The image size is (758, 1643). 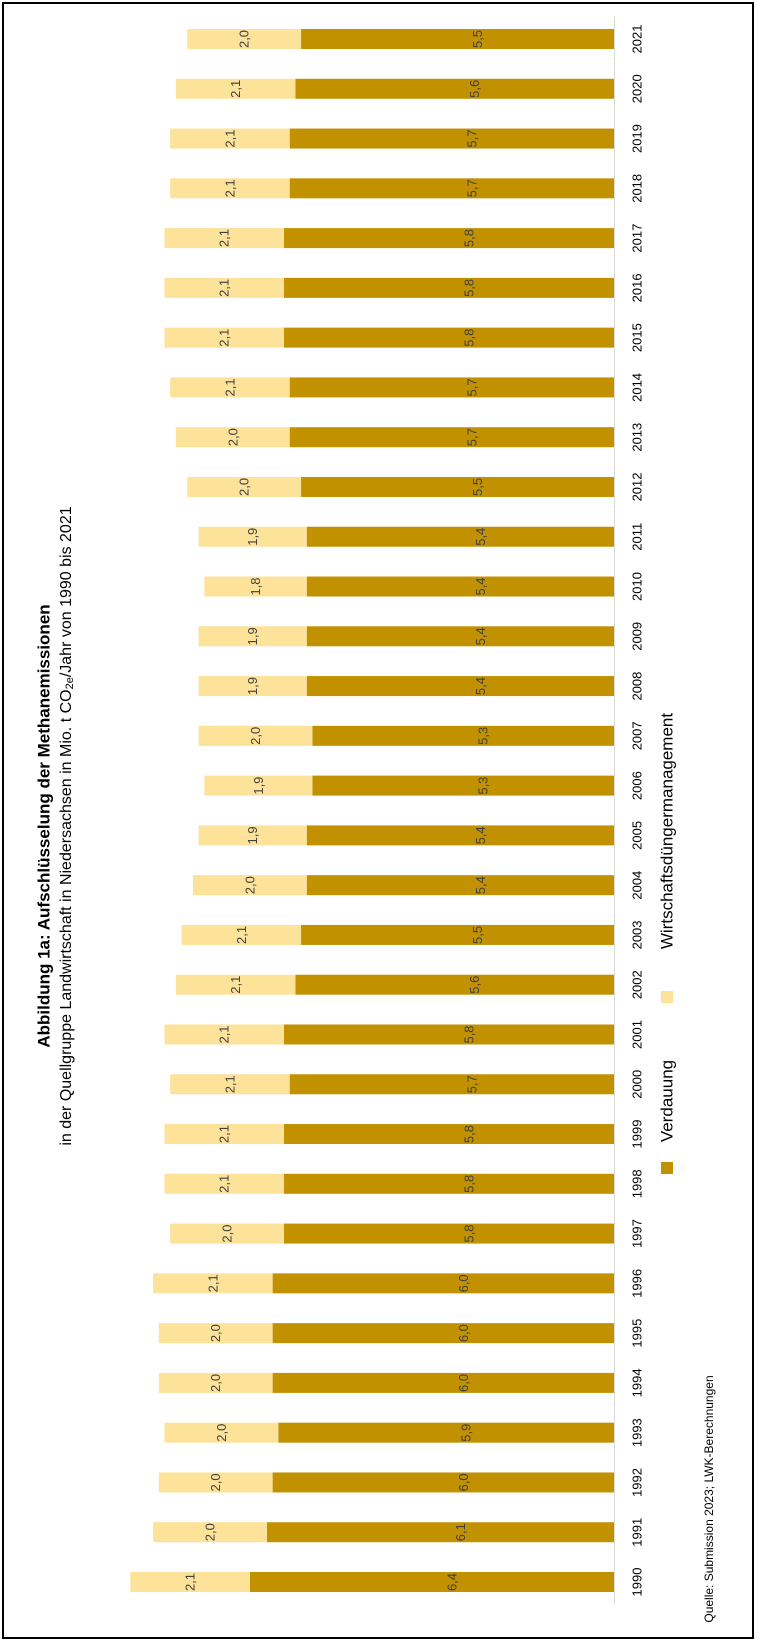 What do you see at coordinates (483, 736) in the screenshot?
I see `data-label-verdauung-2007: 5,3` at bounding box center [483, 736].